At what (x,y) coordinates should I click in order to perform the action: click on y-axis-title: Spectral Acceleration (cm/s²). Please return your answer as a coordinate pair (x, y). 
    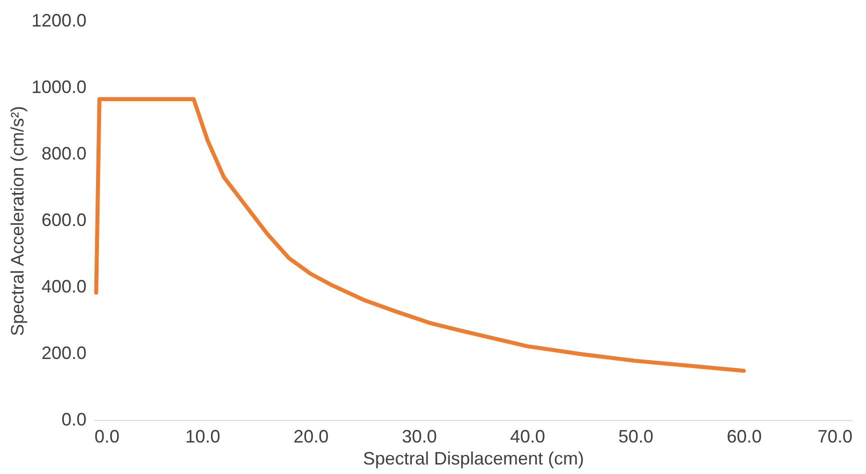
    Looking at the image, I should click on (17, 221).